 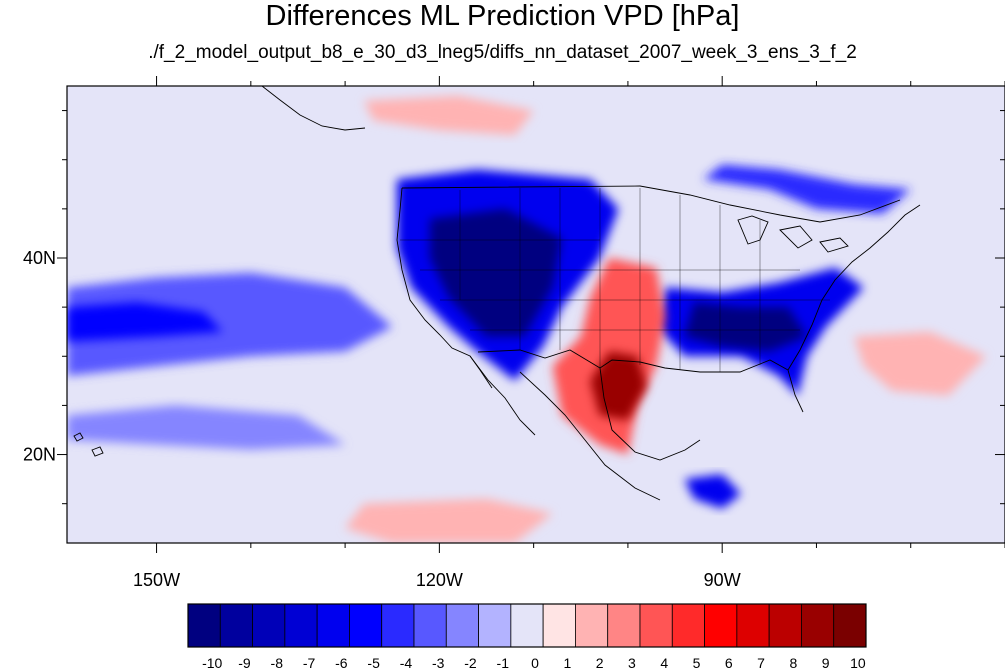 I want to click on region-pacific-south-blue, so click(x=206, y=427).